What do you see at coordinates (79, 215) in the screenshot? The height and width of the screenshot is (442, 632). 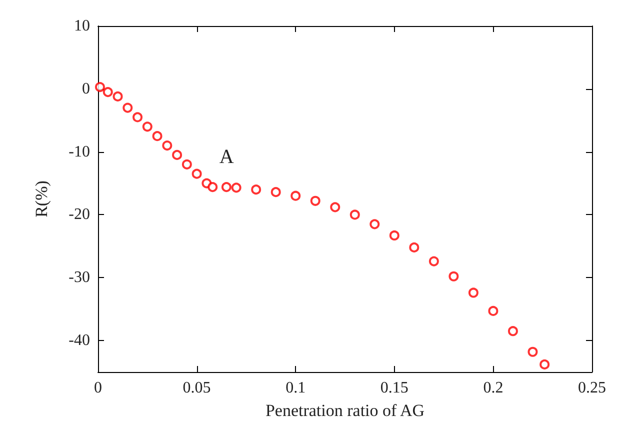 I see `y-tick-label: -20` at bounding box center [79, 215].